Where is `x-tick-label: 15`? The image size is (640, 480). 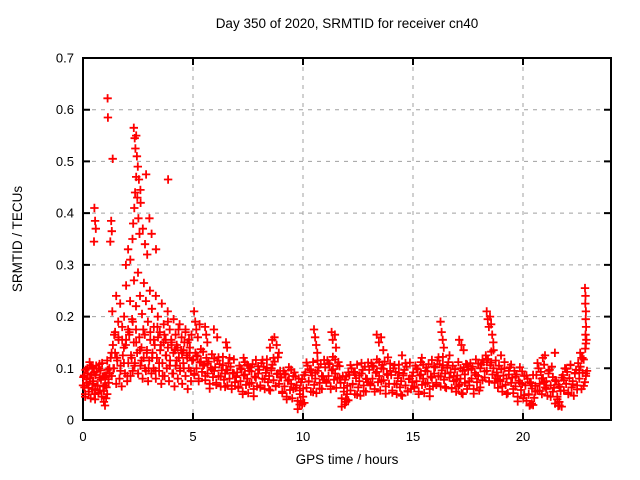
x-tick-label: 15 is located at coordinates (413, 436).